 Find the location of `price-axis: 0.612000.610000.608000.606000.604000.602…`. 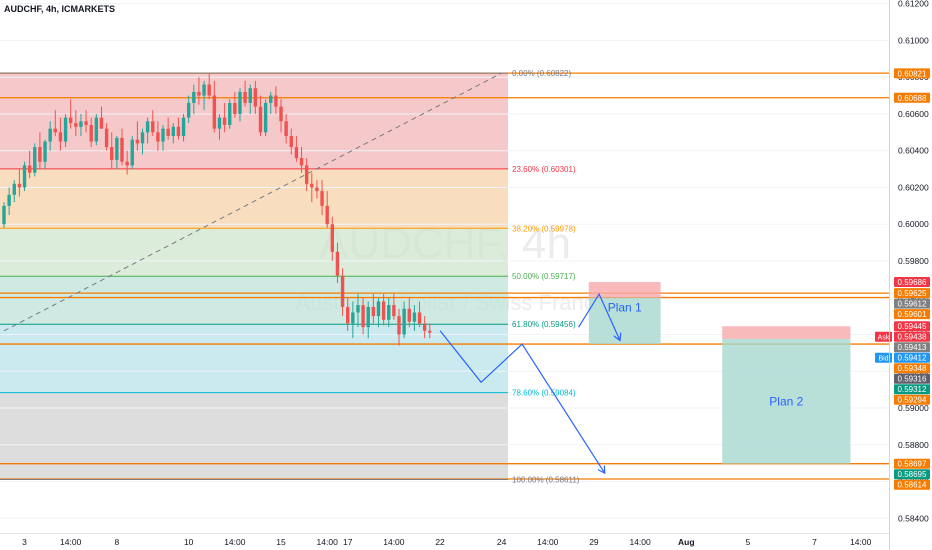

price-axis: 0.612000.610000.608000.606000.604000.602… is located at coordinates (910, 275).